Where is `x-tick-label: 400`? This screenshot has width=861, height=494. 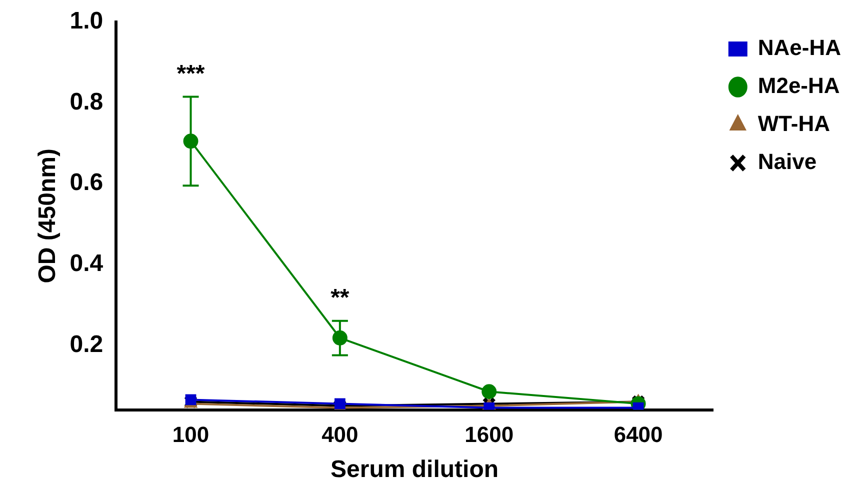 x-tick-label: 400 is located at coordinates (340, 435).